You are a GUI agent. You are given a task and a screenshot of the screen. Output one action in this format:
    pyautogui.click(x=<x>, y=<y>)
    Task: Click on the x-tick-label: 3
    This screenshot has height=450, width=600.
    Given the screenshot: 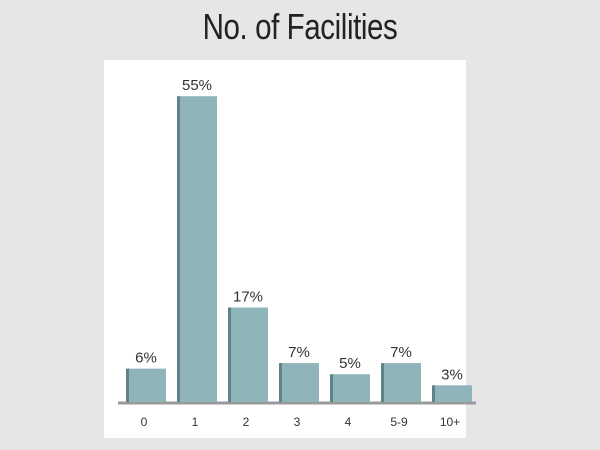 What is the action you would take?
    pyautogui.click(x=297, y=422)
    